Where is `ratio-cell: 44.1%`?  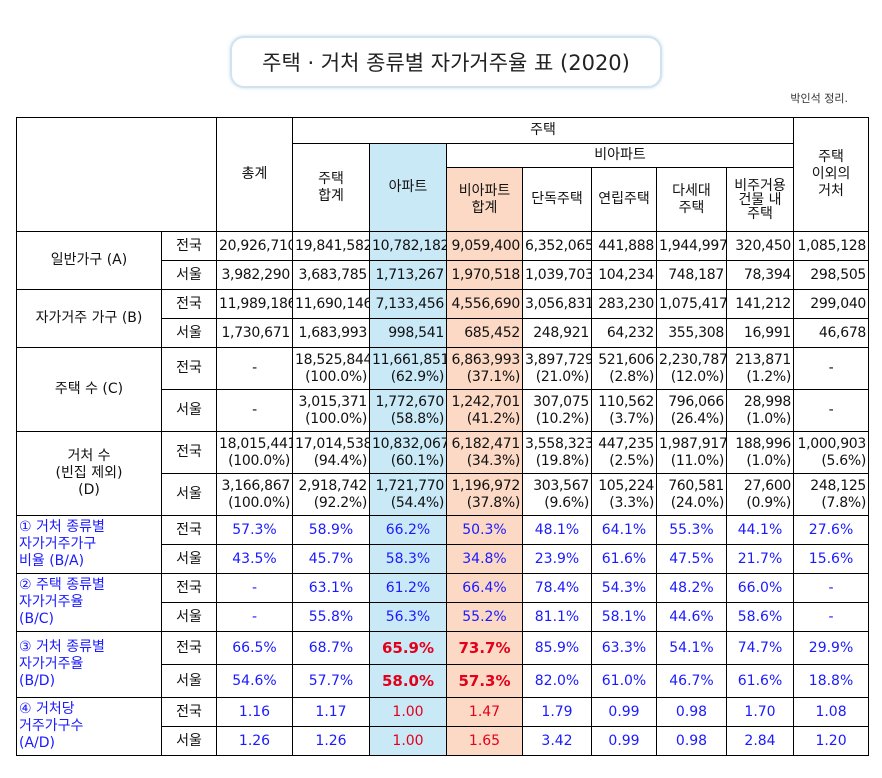 ratio-cell: 44.1% is located at coordinates (760, 530).